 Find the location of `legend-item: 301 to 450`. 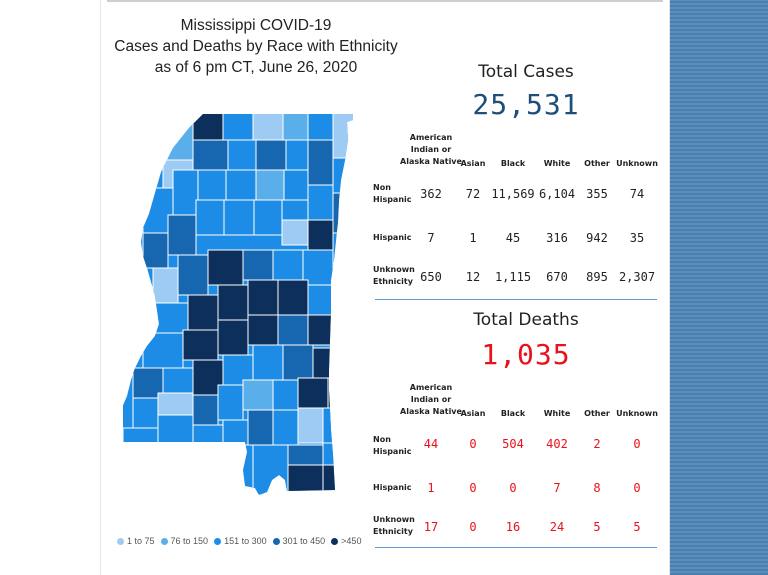

legend-item: 301 to 450 is located at coordinates (299, 541).